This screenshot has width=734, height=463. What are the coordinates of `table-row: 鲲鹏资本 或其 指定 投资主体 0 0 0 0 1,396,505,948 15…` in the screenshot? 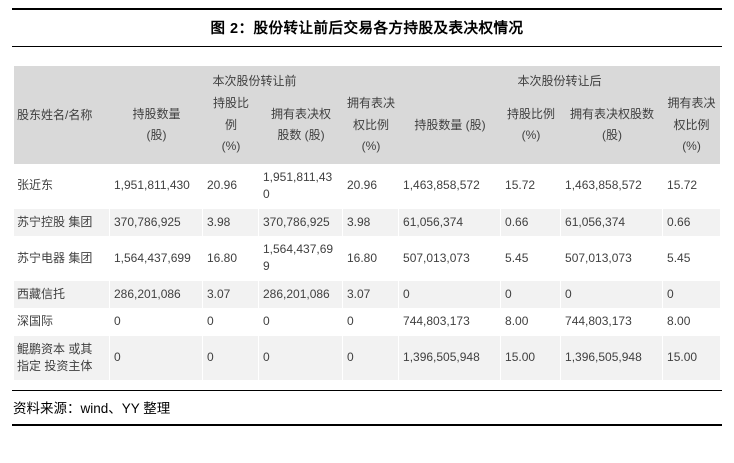 It's located at (367, 358).